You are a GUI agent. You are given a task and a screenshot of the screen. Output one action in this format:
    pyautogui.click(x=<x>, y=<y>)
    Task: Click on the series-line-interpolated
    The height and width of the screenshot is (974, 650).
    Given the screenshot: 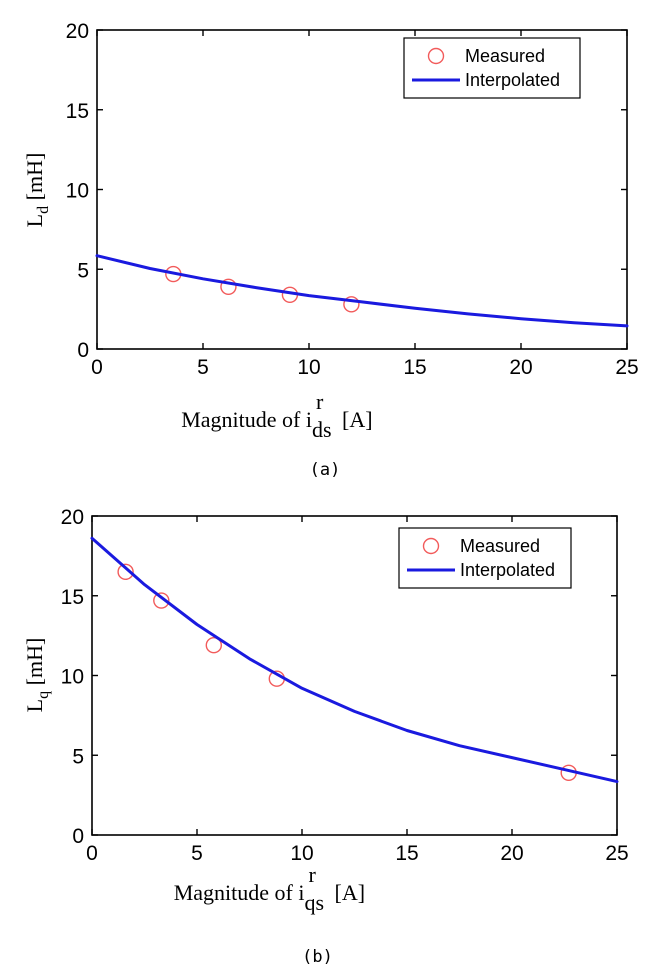 What is the action you would take?
    pyautogui.click(x=362, y=291)
    